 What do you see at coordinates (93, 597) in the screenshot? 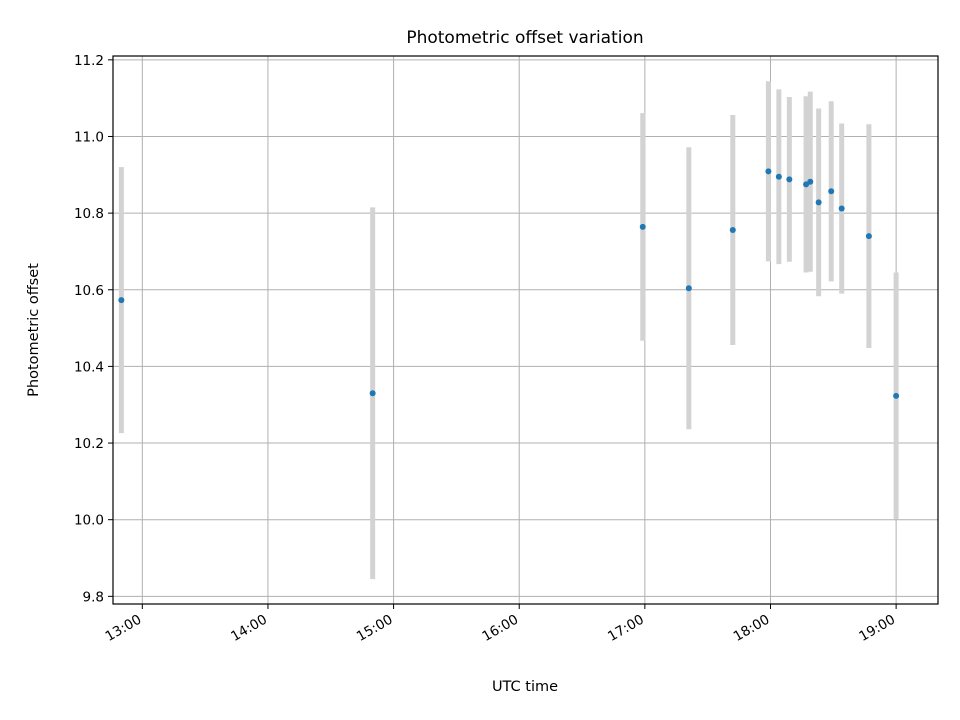
I see `y-tick-label: 9.8` at bounding box center [93, 597].